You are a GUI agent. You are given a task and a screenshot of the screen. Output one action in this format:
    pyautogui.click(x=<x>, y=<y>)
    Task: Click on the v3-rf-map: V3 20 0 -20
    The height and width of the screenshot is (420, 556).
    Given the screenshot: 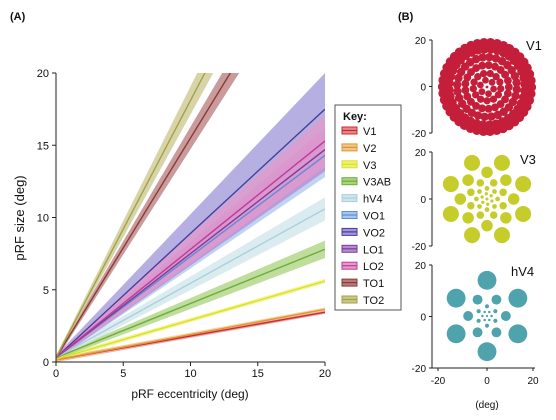 What is the action you would take?
    pyautogui.click(x=474, y=200)
    